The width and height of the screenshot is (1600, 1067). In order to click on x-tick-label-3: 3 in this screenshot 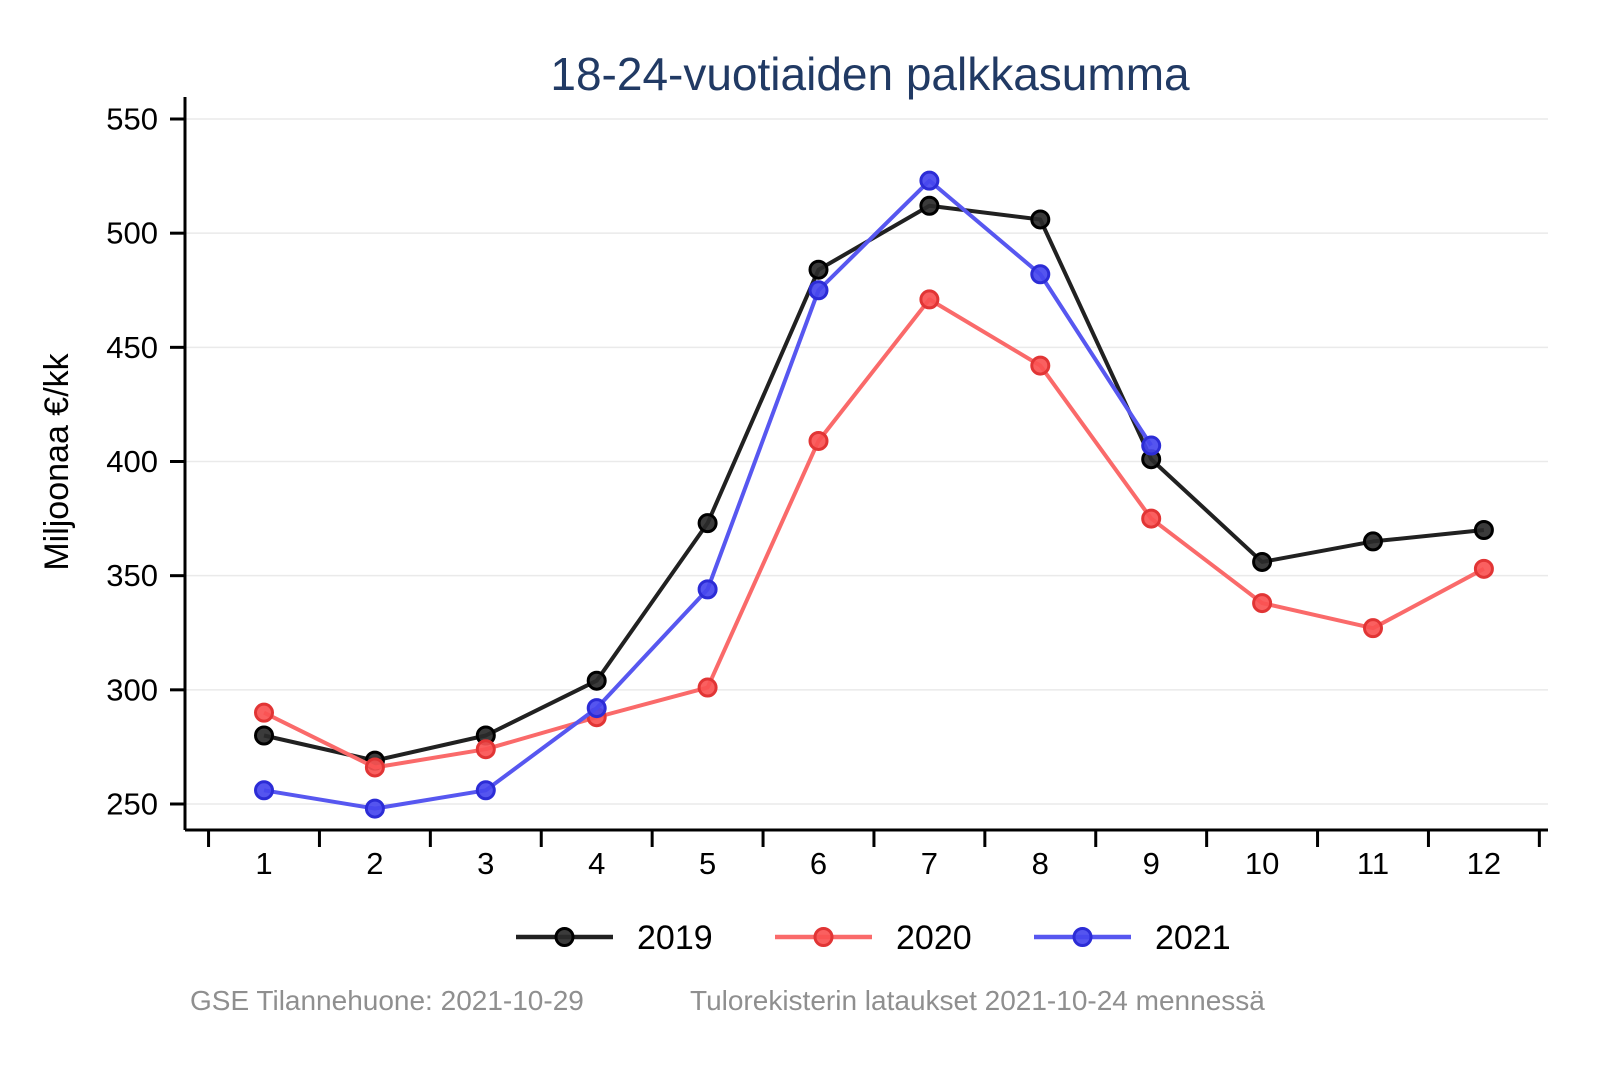, I will do `click(485, 863)`.